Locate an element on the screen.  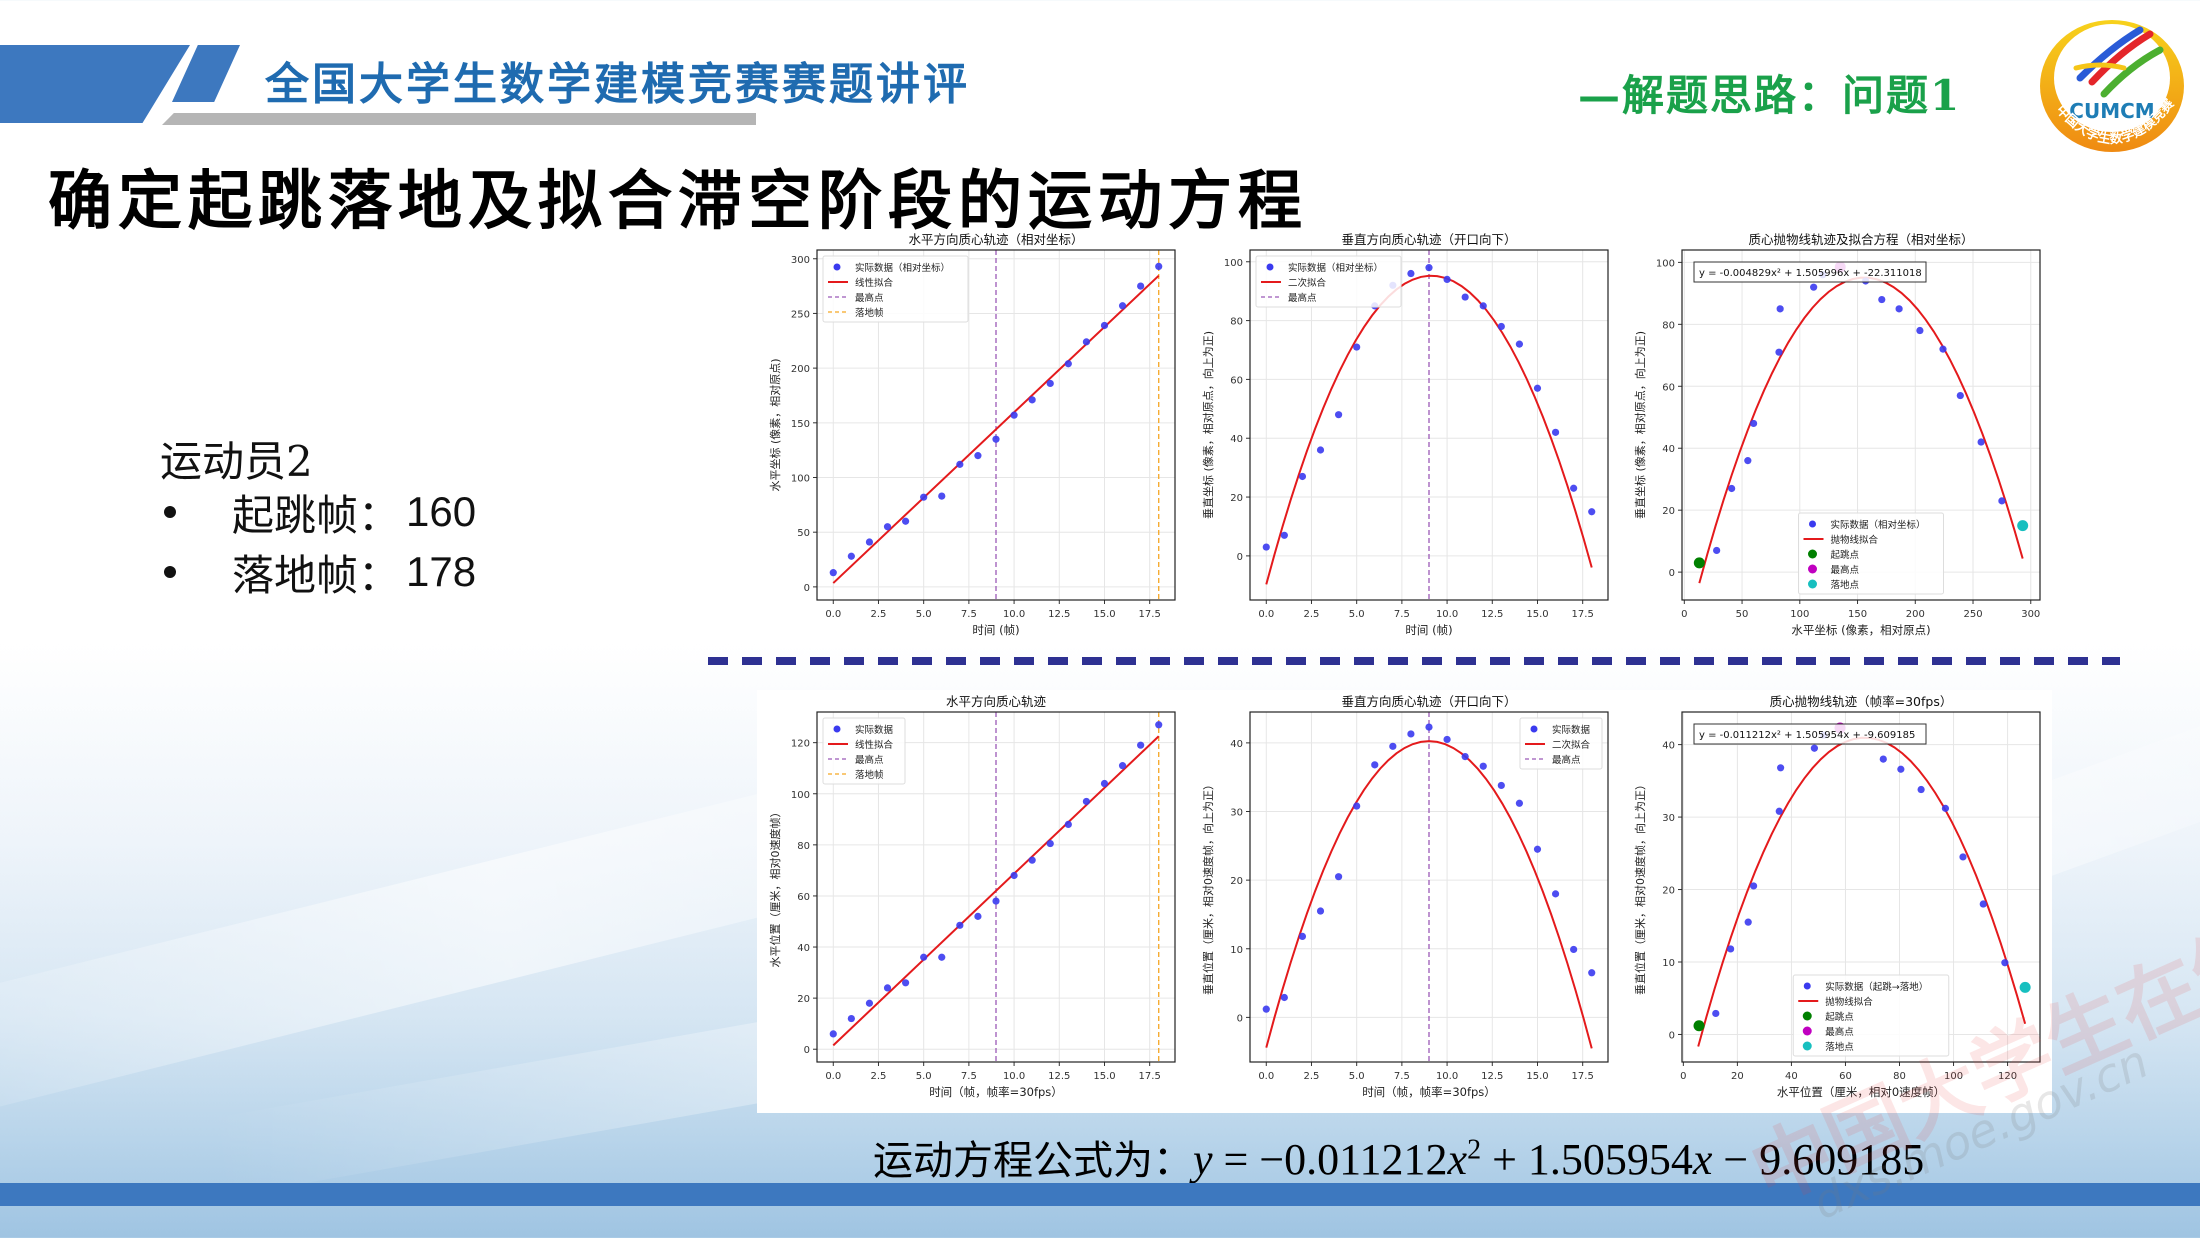
svg-text: 2.5 is located at coordinates (1312, 614).